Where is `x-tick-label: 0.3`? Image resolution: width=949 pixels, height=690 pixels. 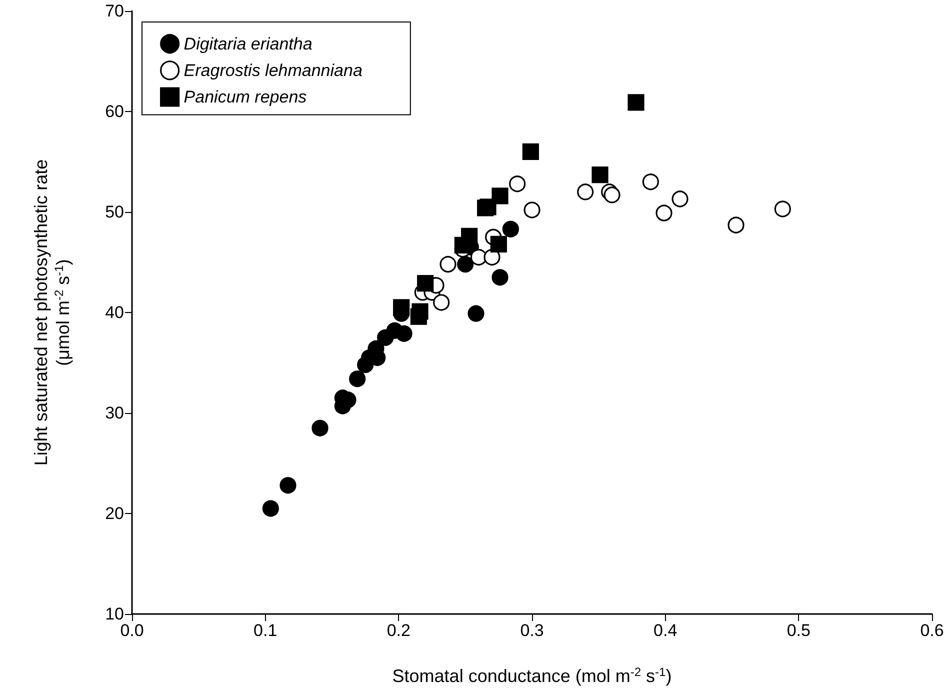 x-tick-label: 0.3 is located at coordinates (532, 630).